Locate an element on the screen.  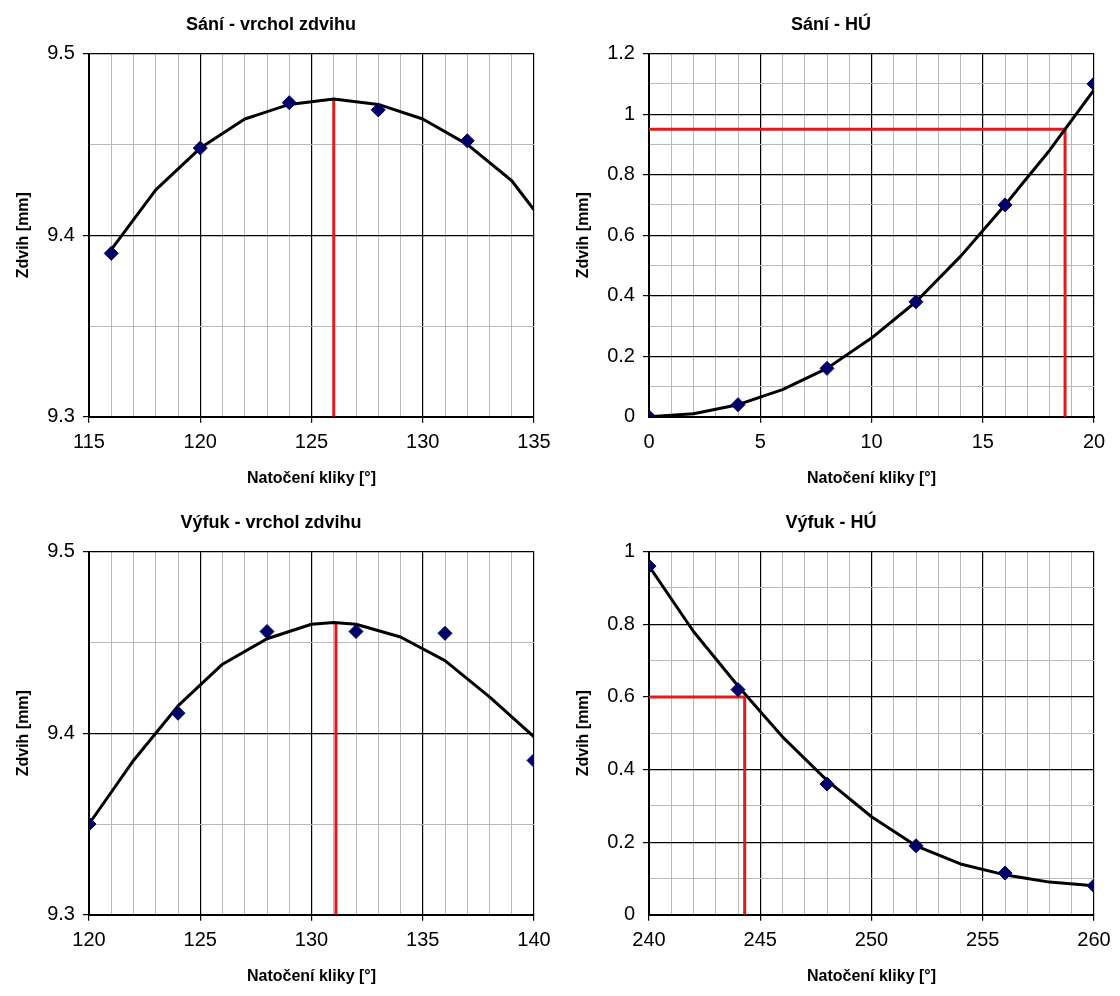
x-tick-label: 20 is located at coordinates (1094, 441).